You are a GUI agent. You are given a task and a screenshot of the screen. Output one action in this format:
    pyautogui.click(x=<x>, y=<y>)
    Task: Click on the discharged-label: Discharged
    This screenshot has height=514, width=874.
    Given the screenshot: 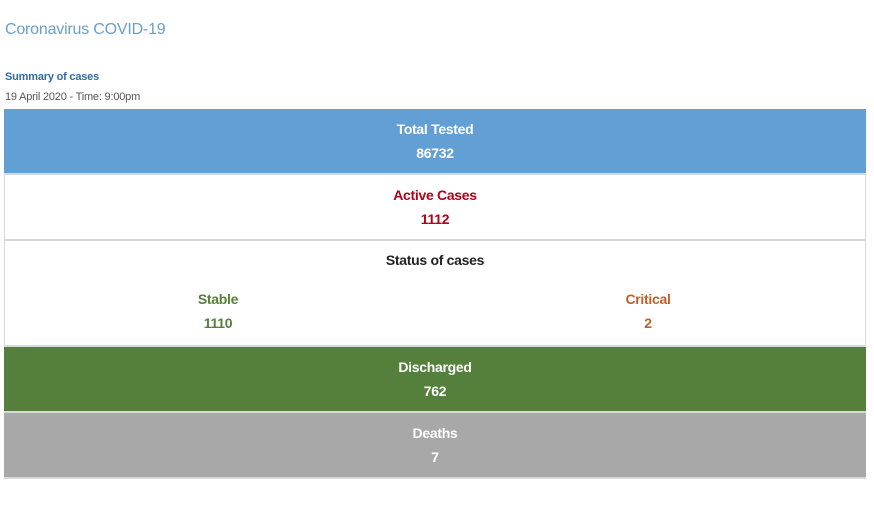 What is the action you would take?
    pyautogui.click(x=435, y=367)
    